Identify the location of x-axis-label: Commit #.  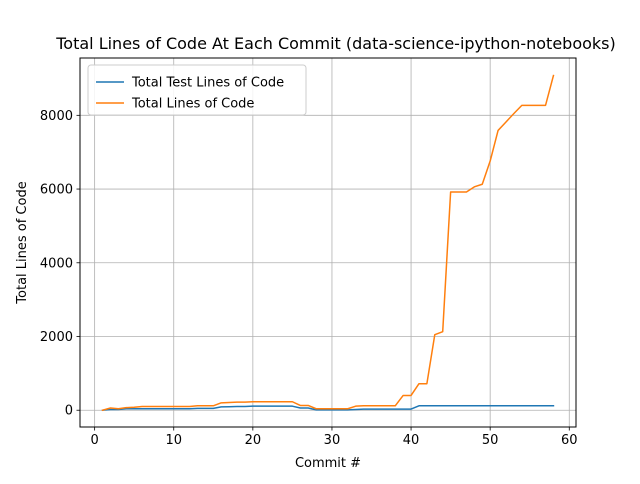
(328, 463).